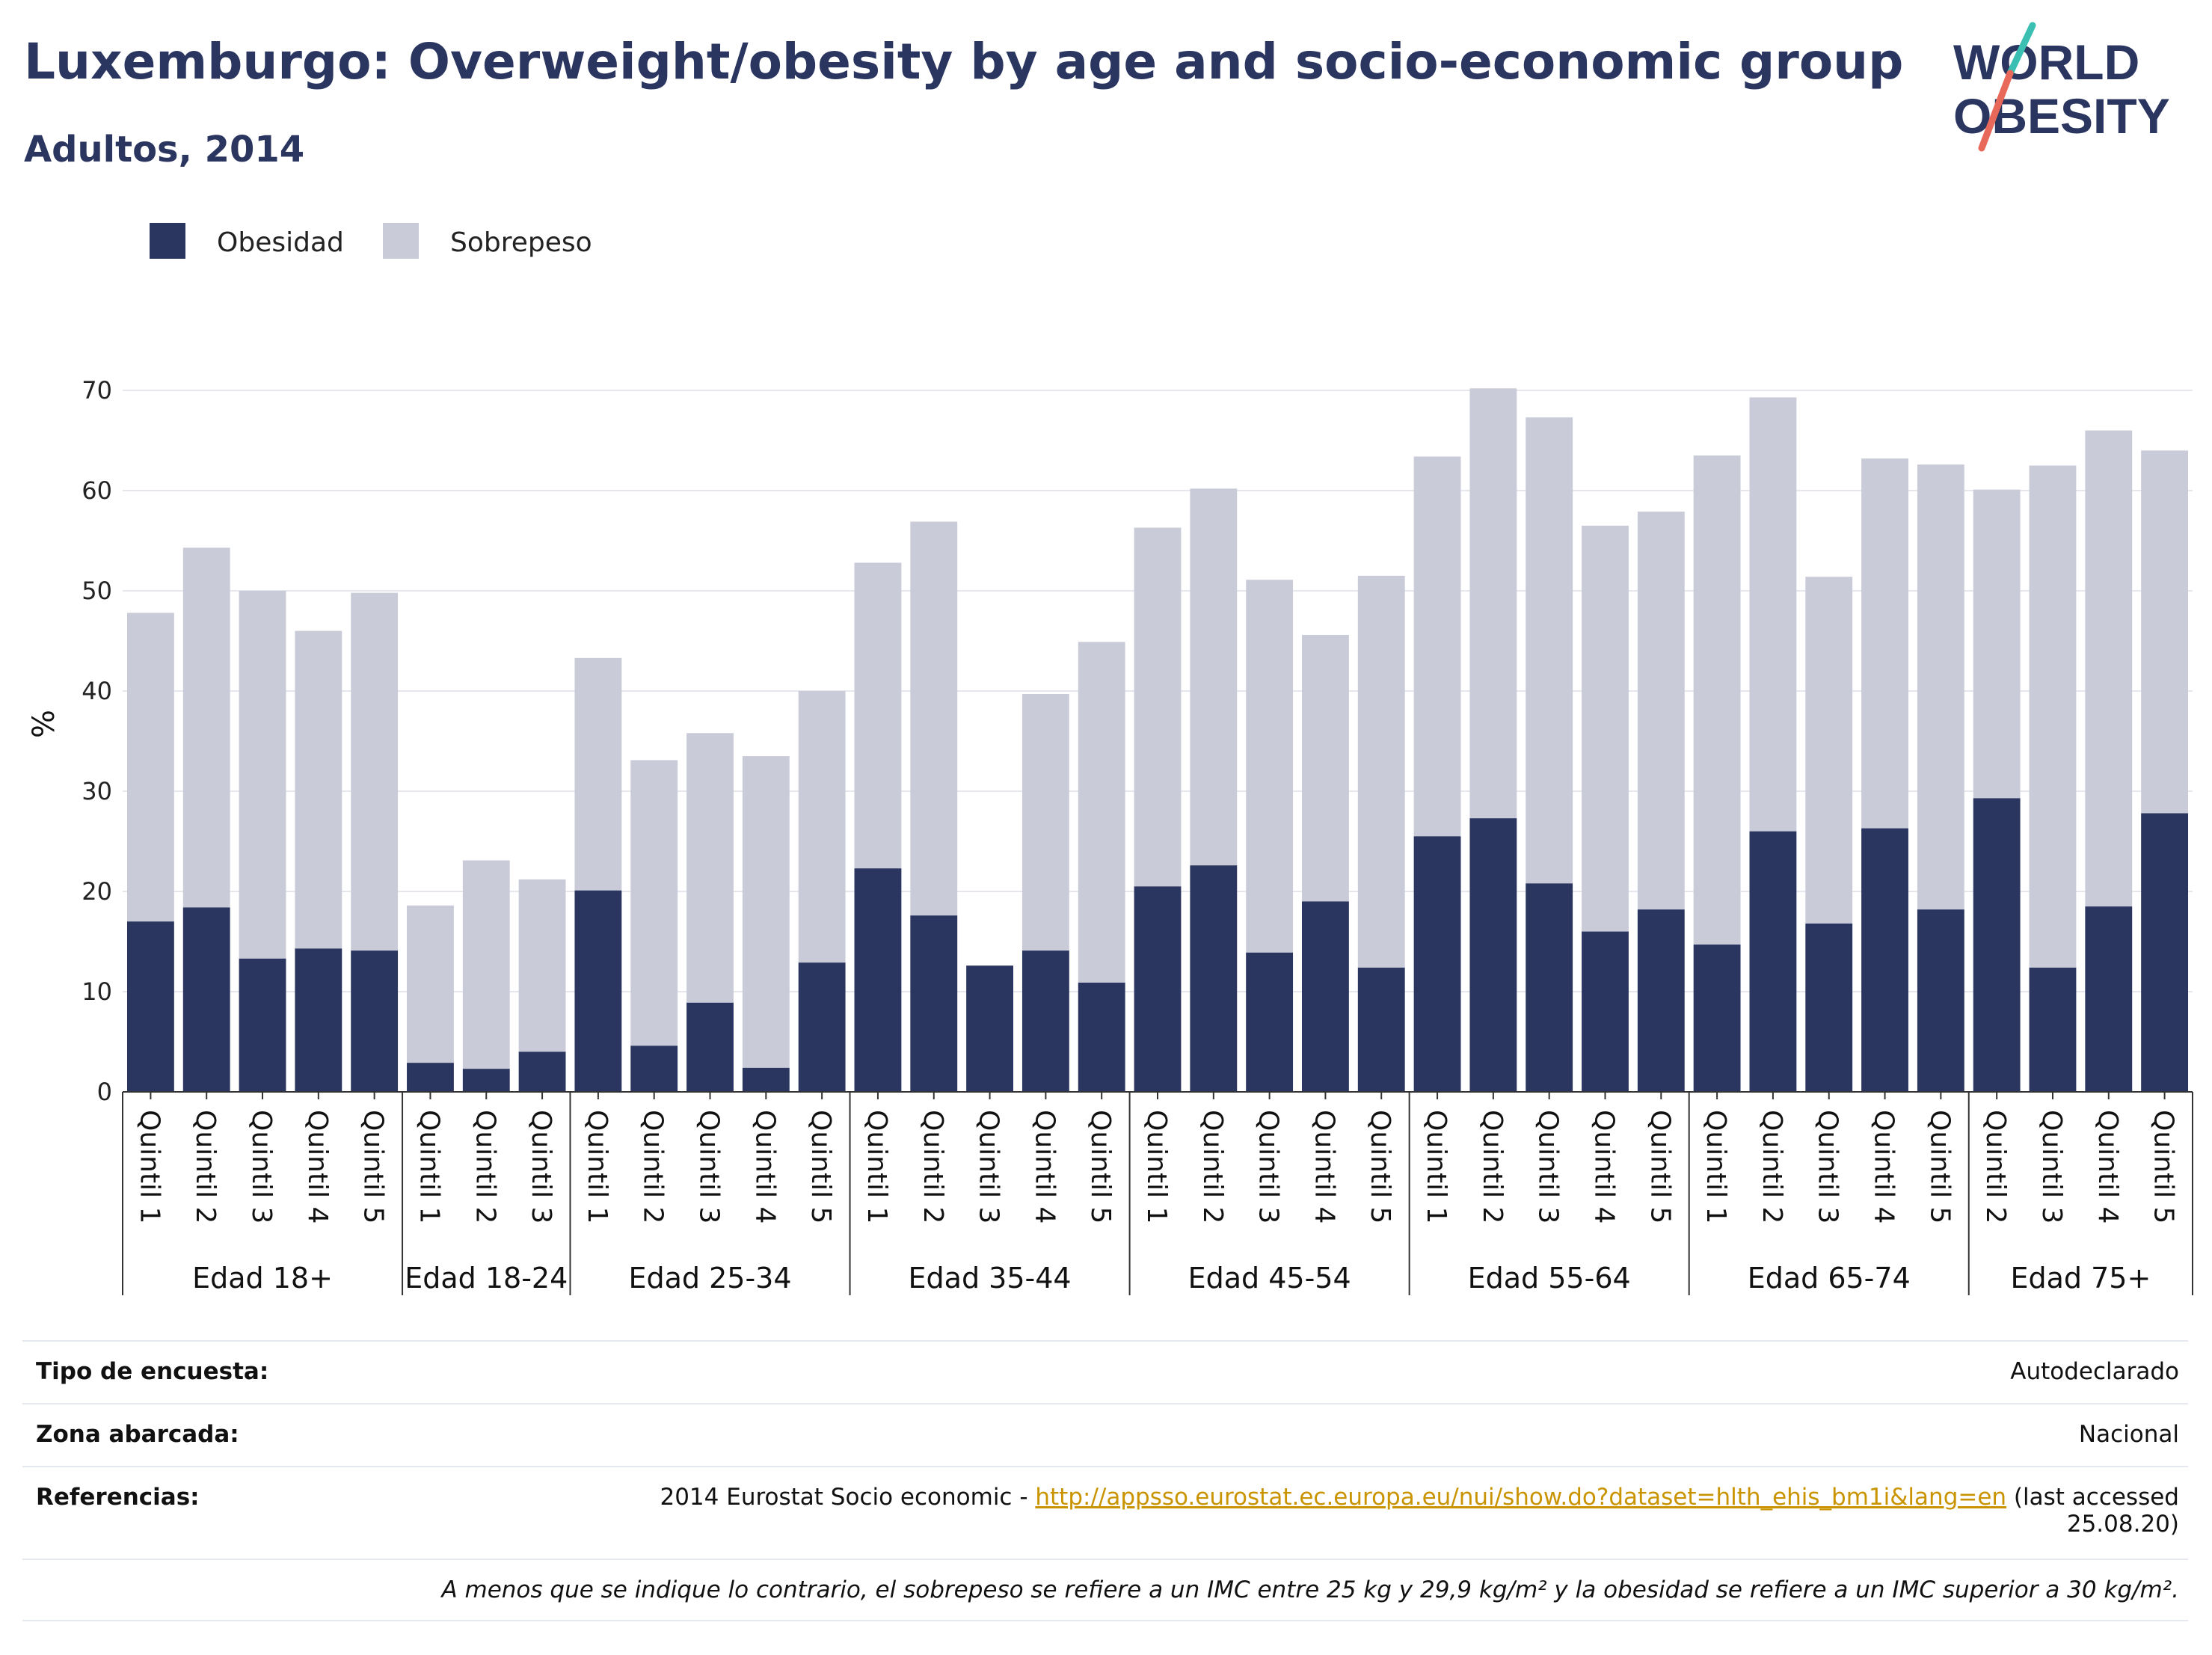 Image resolution: width=2212 pixels, height=1655 pixels. Describe the element at coordinates (2122, 1524) in the screenshot. I see `references-date: 25.08.20)` at that location.